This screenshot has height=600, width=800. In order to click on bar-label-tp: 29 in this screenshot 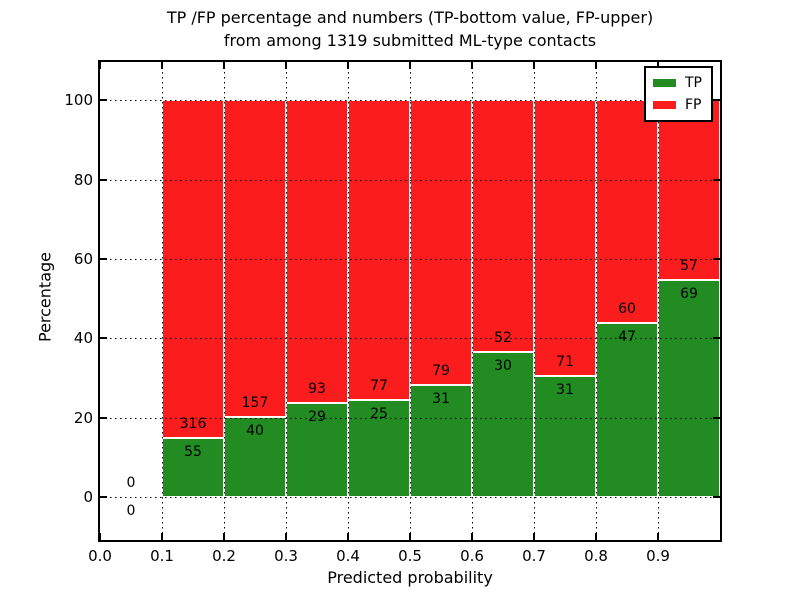, I will do `click(317, 416)`.